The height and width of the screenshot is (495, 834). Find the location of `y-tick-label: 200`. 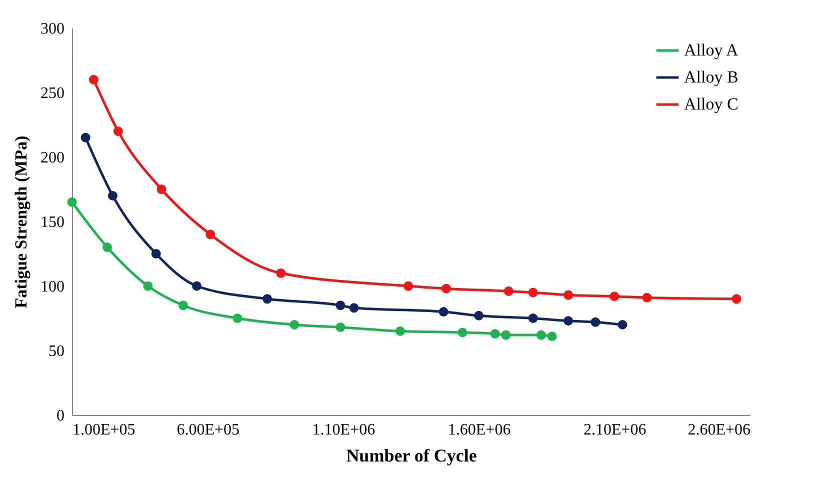

y-tick-label: 200 is located at coordinates (52, 158).